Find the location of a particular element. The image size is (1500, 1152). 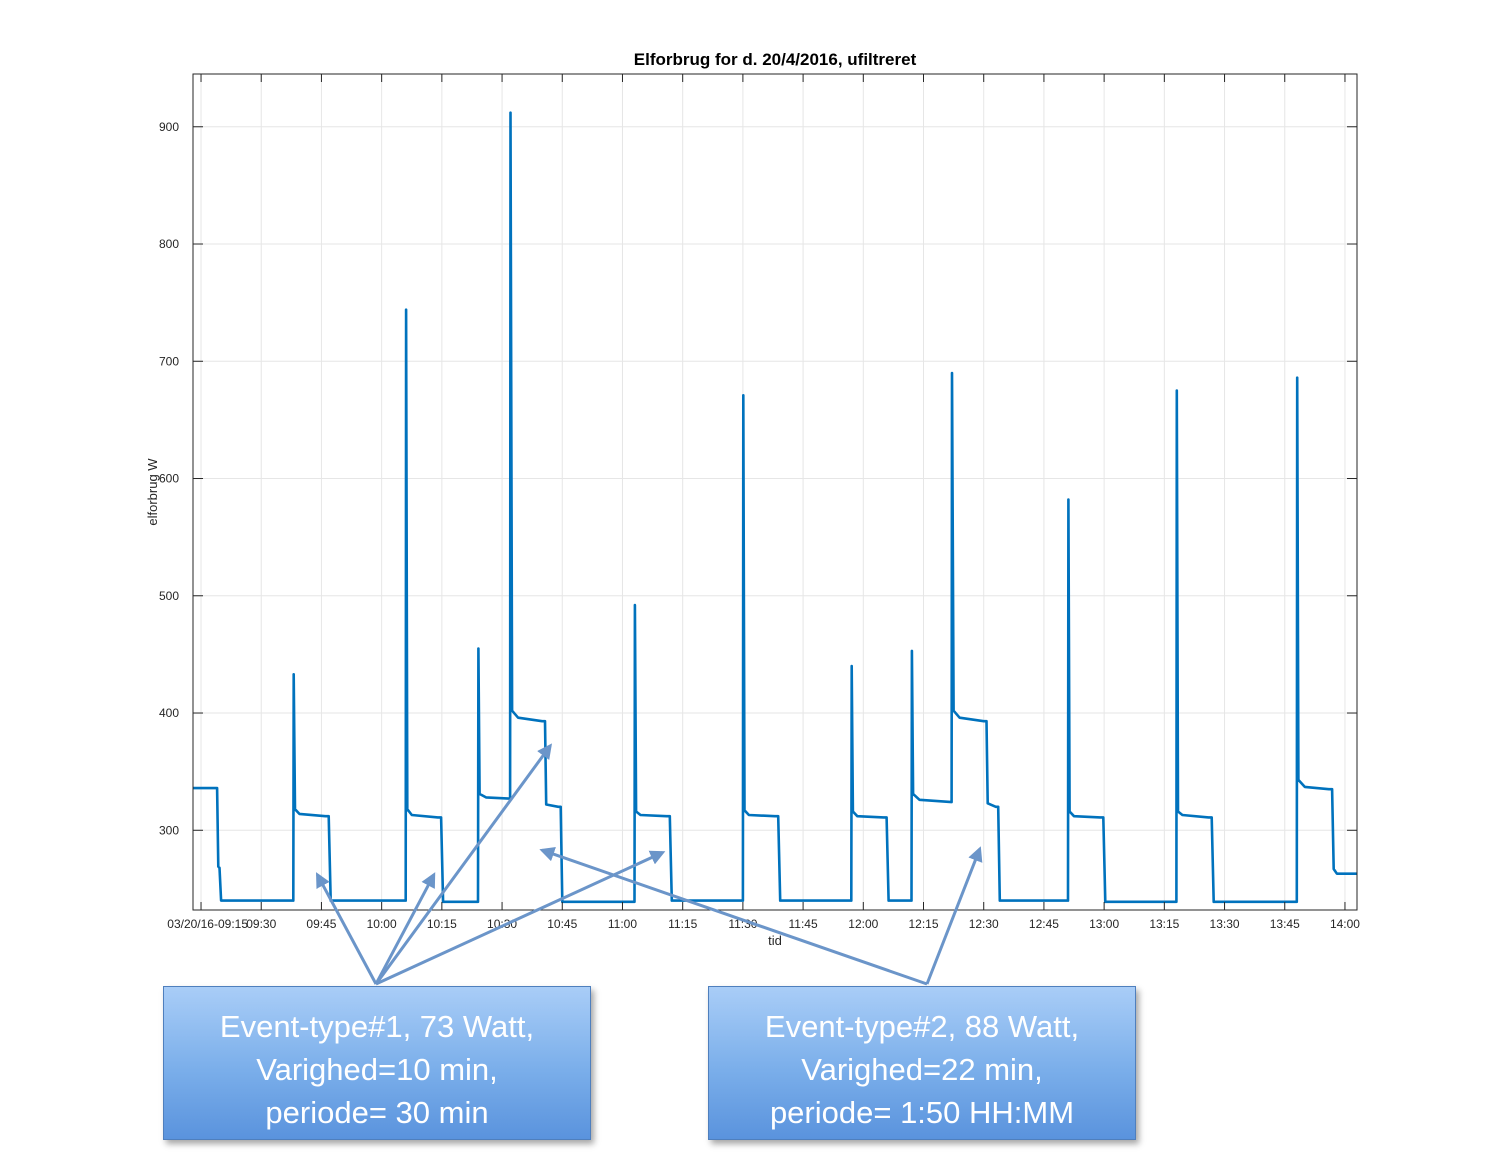

x-tick-label: 12:00 is located at coordinates (863, 924).